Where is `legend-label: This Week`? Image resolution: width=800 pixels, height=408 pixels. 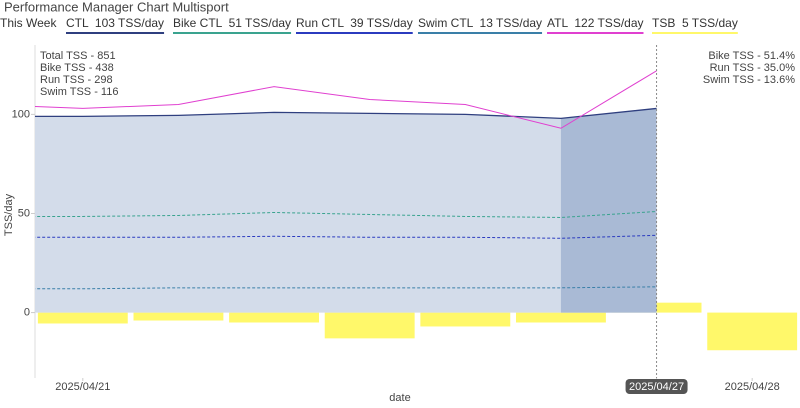 legend-label: This Week is located at coordinates (28, 23).